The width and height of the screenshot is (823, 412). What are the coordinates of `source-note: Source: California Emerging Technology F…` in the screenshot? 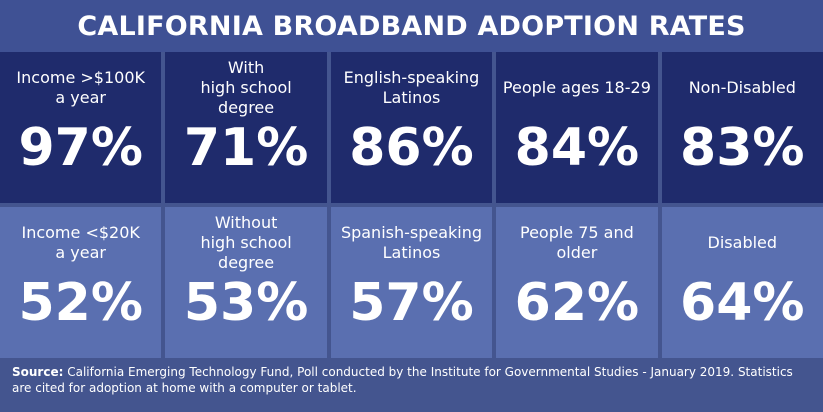 It's located at (412, 380).